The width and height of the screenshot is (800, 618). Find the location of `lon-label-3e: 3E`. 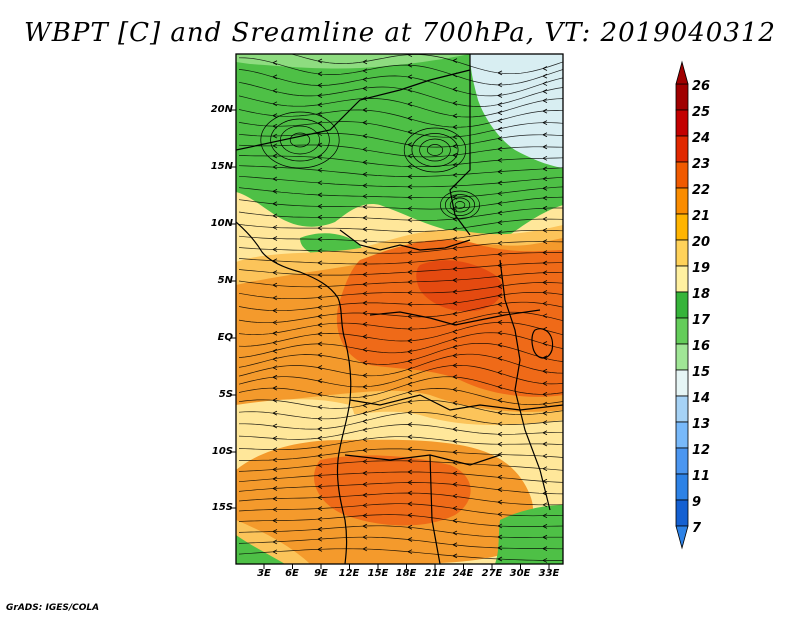

lon-label-3e: 3E is located at coordinates (264, 573).